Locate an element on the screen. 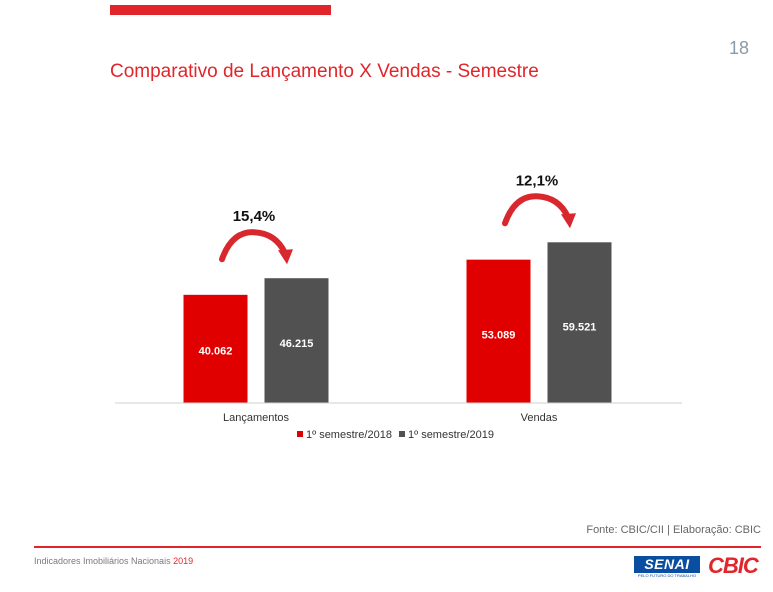 This screenshot has height=592, width=773. source-note: Fonte: CBIC/CII | Elaboração: CBIC is located at coordinates (673, 530).